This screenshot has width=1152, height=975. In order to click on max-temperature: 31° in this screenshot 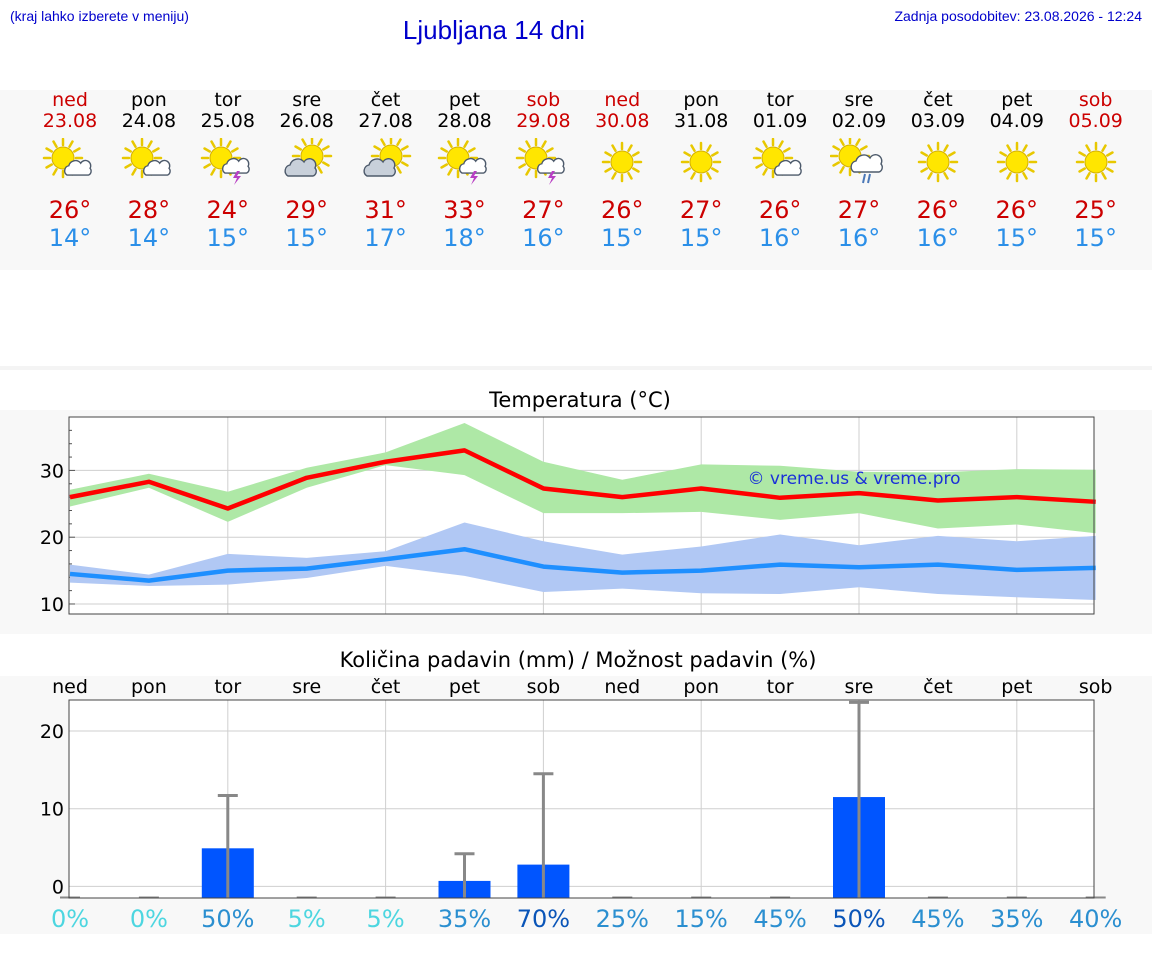, I will do `click(385, 210)`.